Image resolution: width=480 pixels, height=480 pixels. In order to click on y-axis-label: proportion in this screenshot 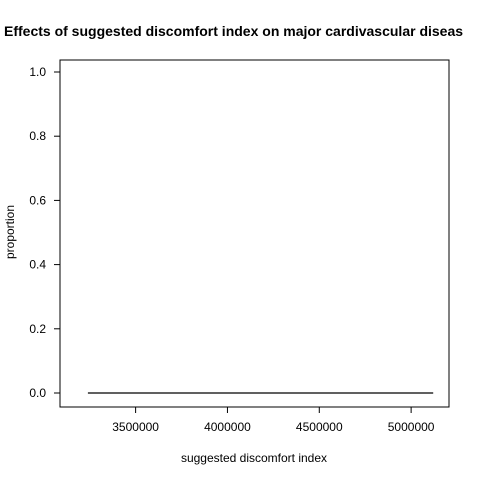, I will do `click(10, 232)`.